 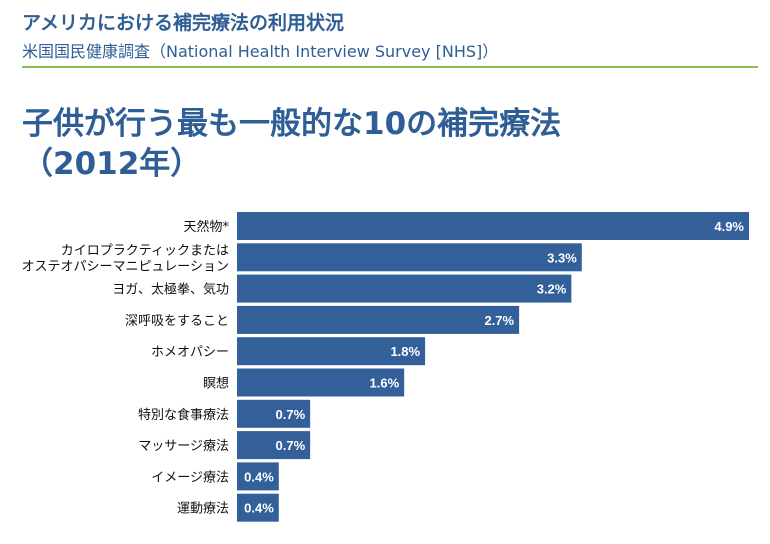 What do you see at coordinates (562, 257) in the screenshot?
I see `bar-value-label-2: 3.3%` at bounding box center [562, 257].